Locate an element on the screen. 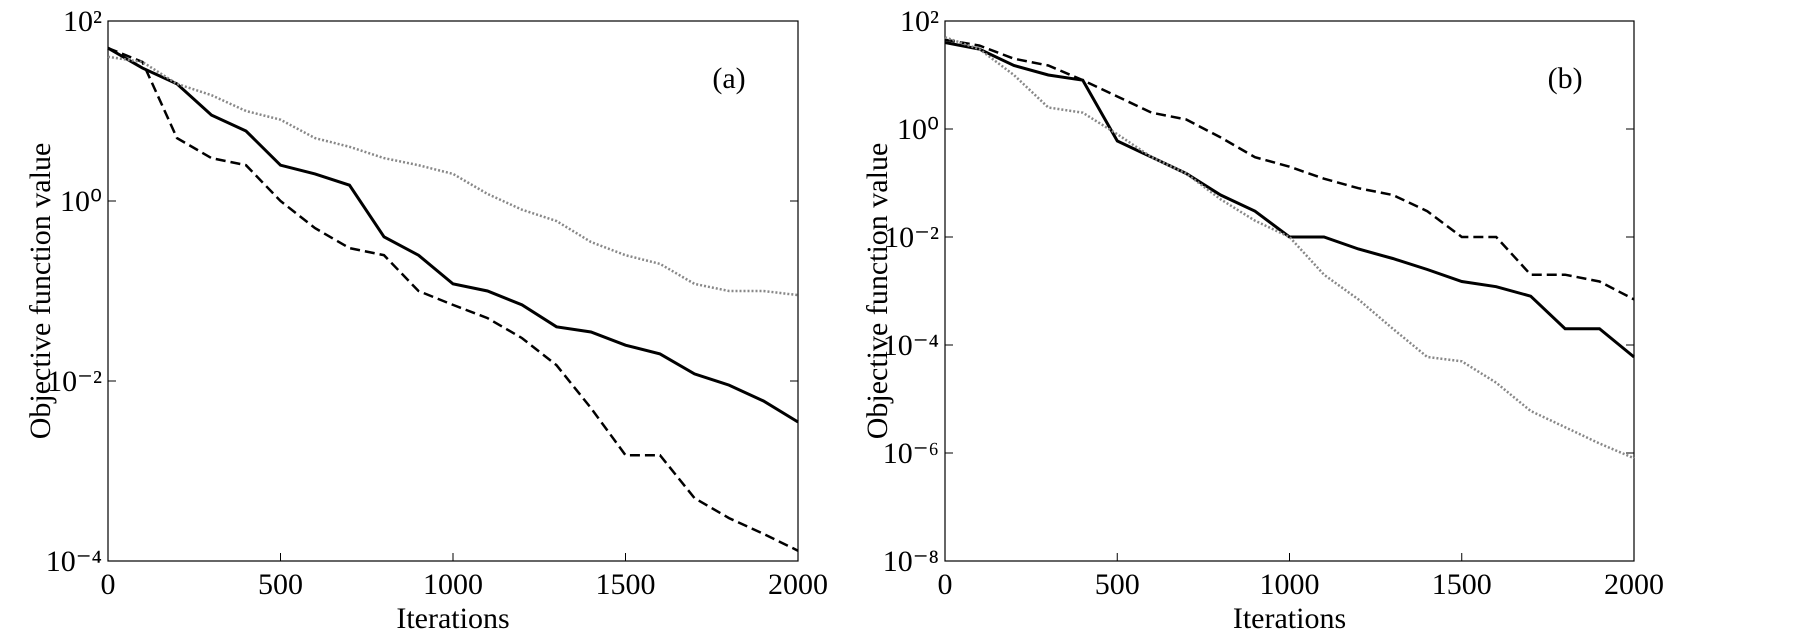 The width and height of the screenshot is (1805, 640). annotation: (b) is located at coordinates (1565, 78).